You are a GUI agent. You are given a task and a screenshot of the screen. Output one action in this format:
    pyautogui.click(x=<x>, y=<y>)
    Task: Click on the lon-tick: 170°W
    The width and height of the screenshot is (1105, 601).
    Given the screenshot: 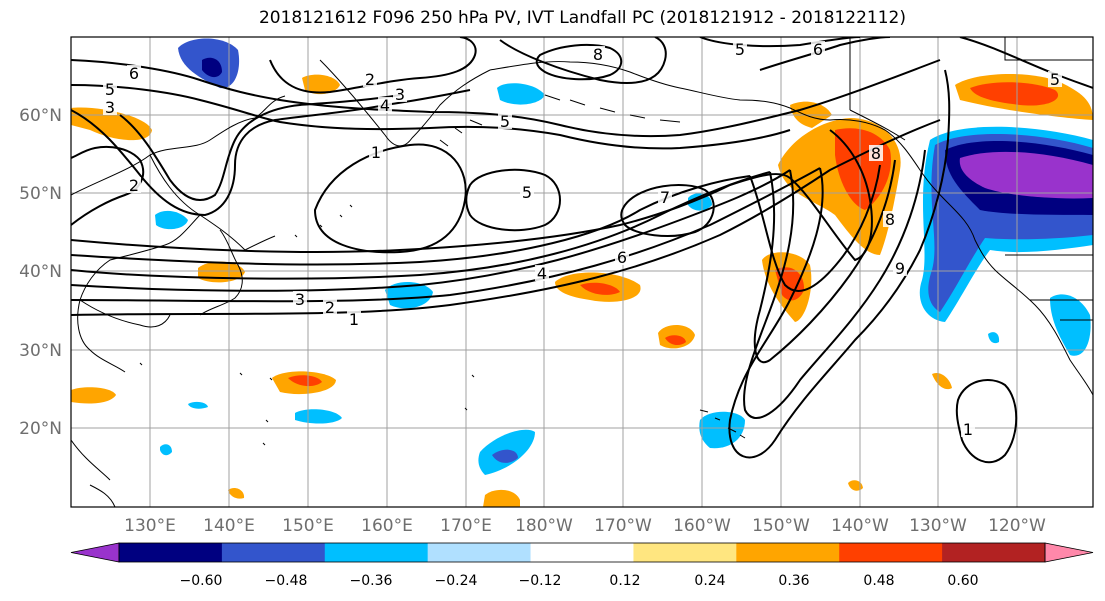 What is the action you would take?
    pyautogui.click(x=623, y=526)
    